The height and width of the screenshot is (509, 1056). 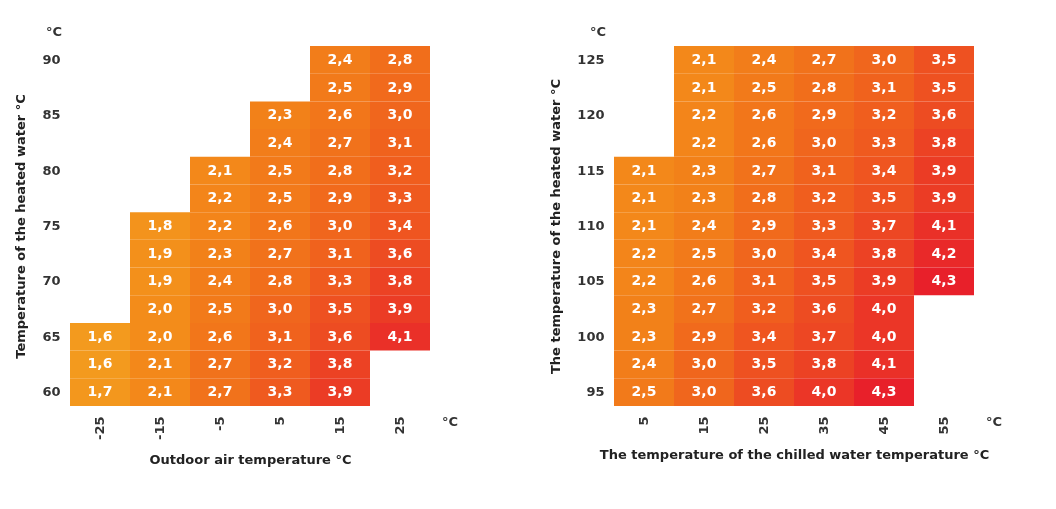 What do you see at coordinates (884, 280) in the screenshot?
I see `data-label: 3,9` at bounding box center [884, 280].